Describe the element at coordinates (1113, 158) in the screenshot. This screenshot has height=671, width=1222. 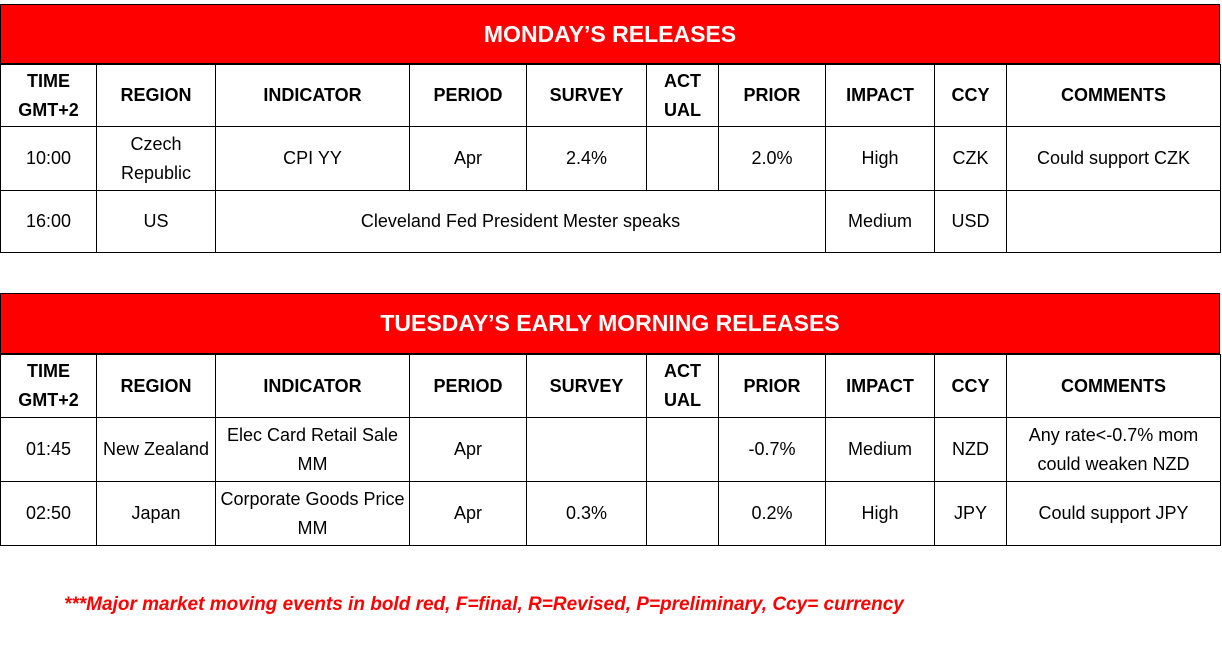
I see `comments-cell: Could support CZK` at that location.